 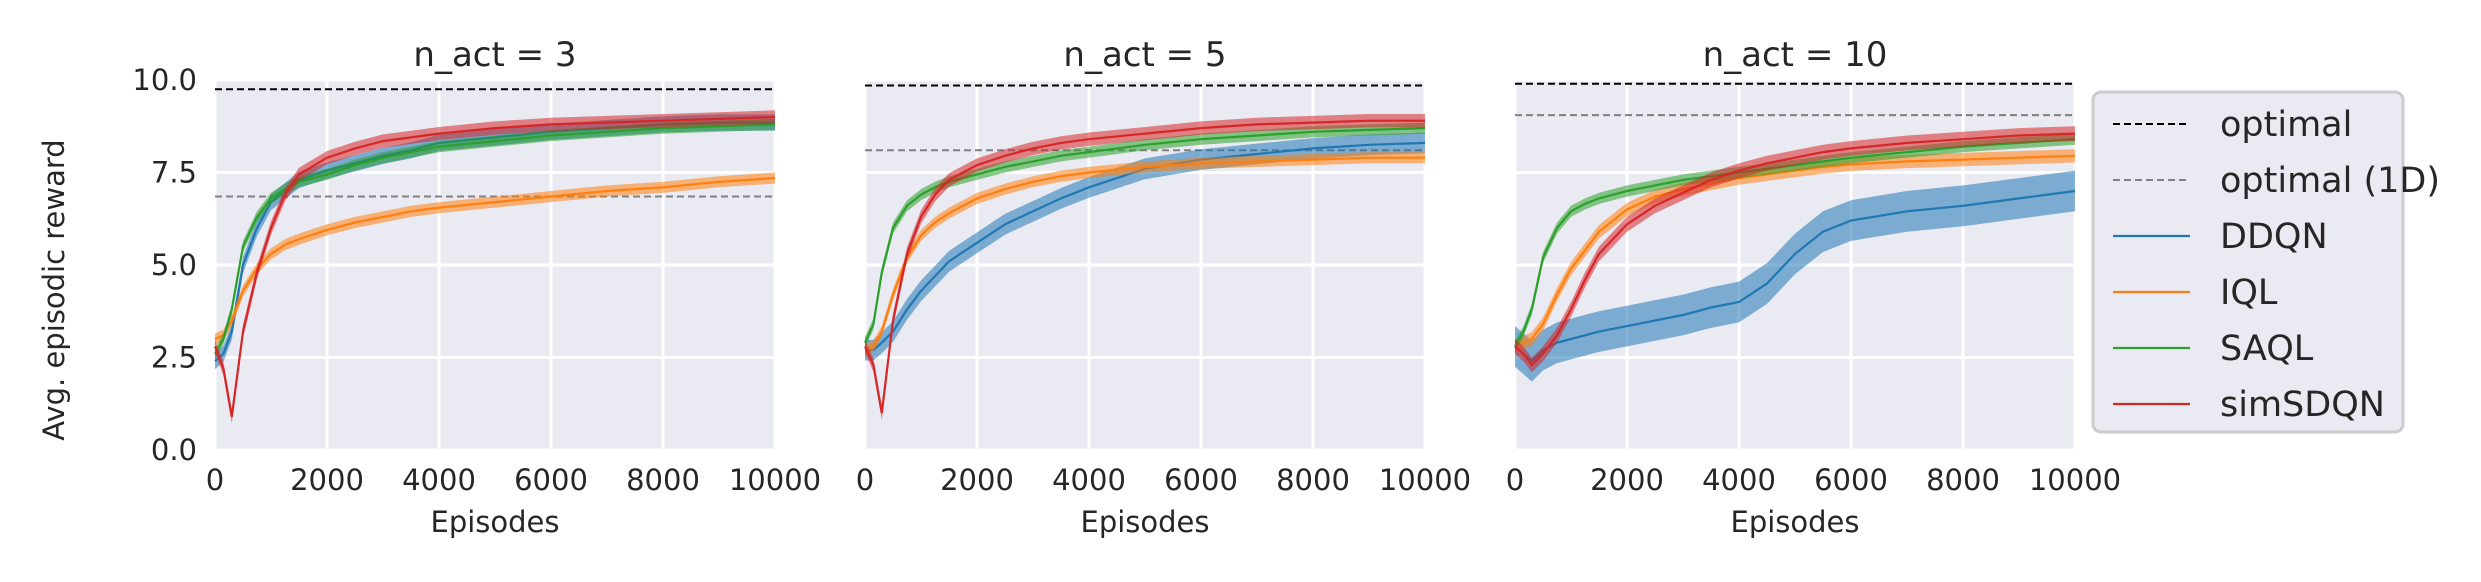 I want to click on legend-label-saql: SAQL, so click(x=2267, y=349).